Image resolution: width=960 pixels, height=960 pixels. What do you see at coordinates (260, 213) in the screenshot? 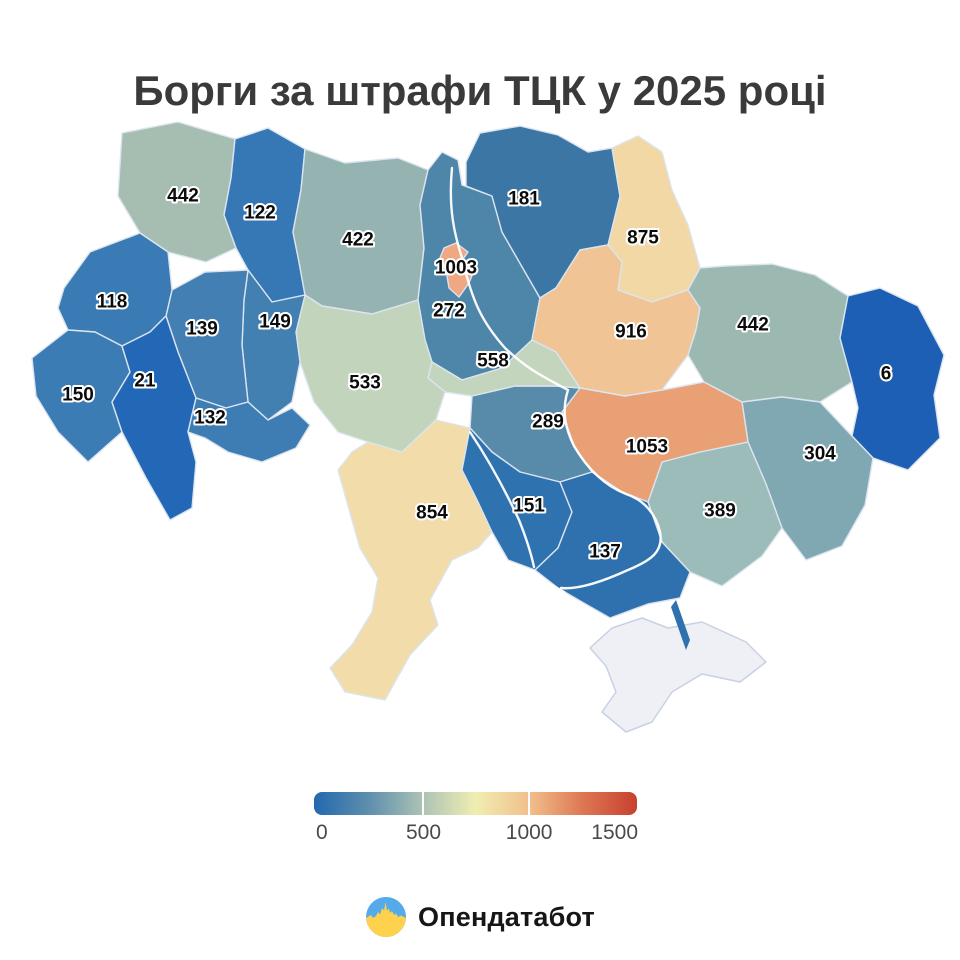
I see `region-value-label-rivne: 122` at bounding box center [260, 213].